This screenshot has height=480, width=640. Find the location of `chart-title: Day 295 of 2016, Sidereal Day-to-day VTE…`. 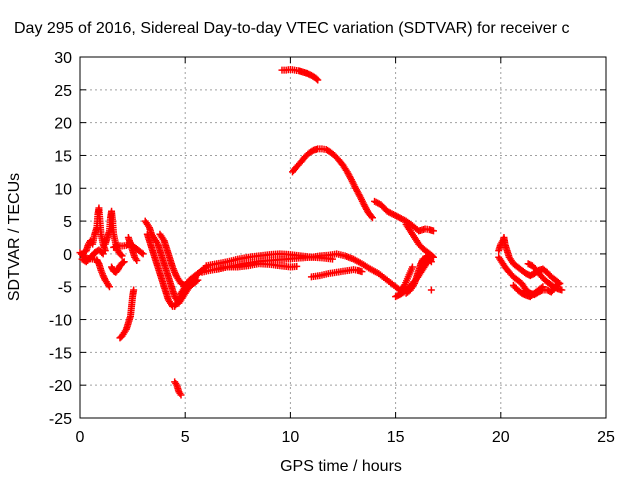

chart-title: Day 295 of 2016, Sidereal Day-to-day VTE… is located at coordinates (291, 28).